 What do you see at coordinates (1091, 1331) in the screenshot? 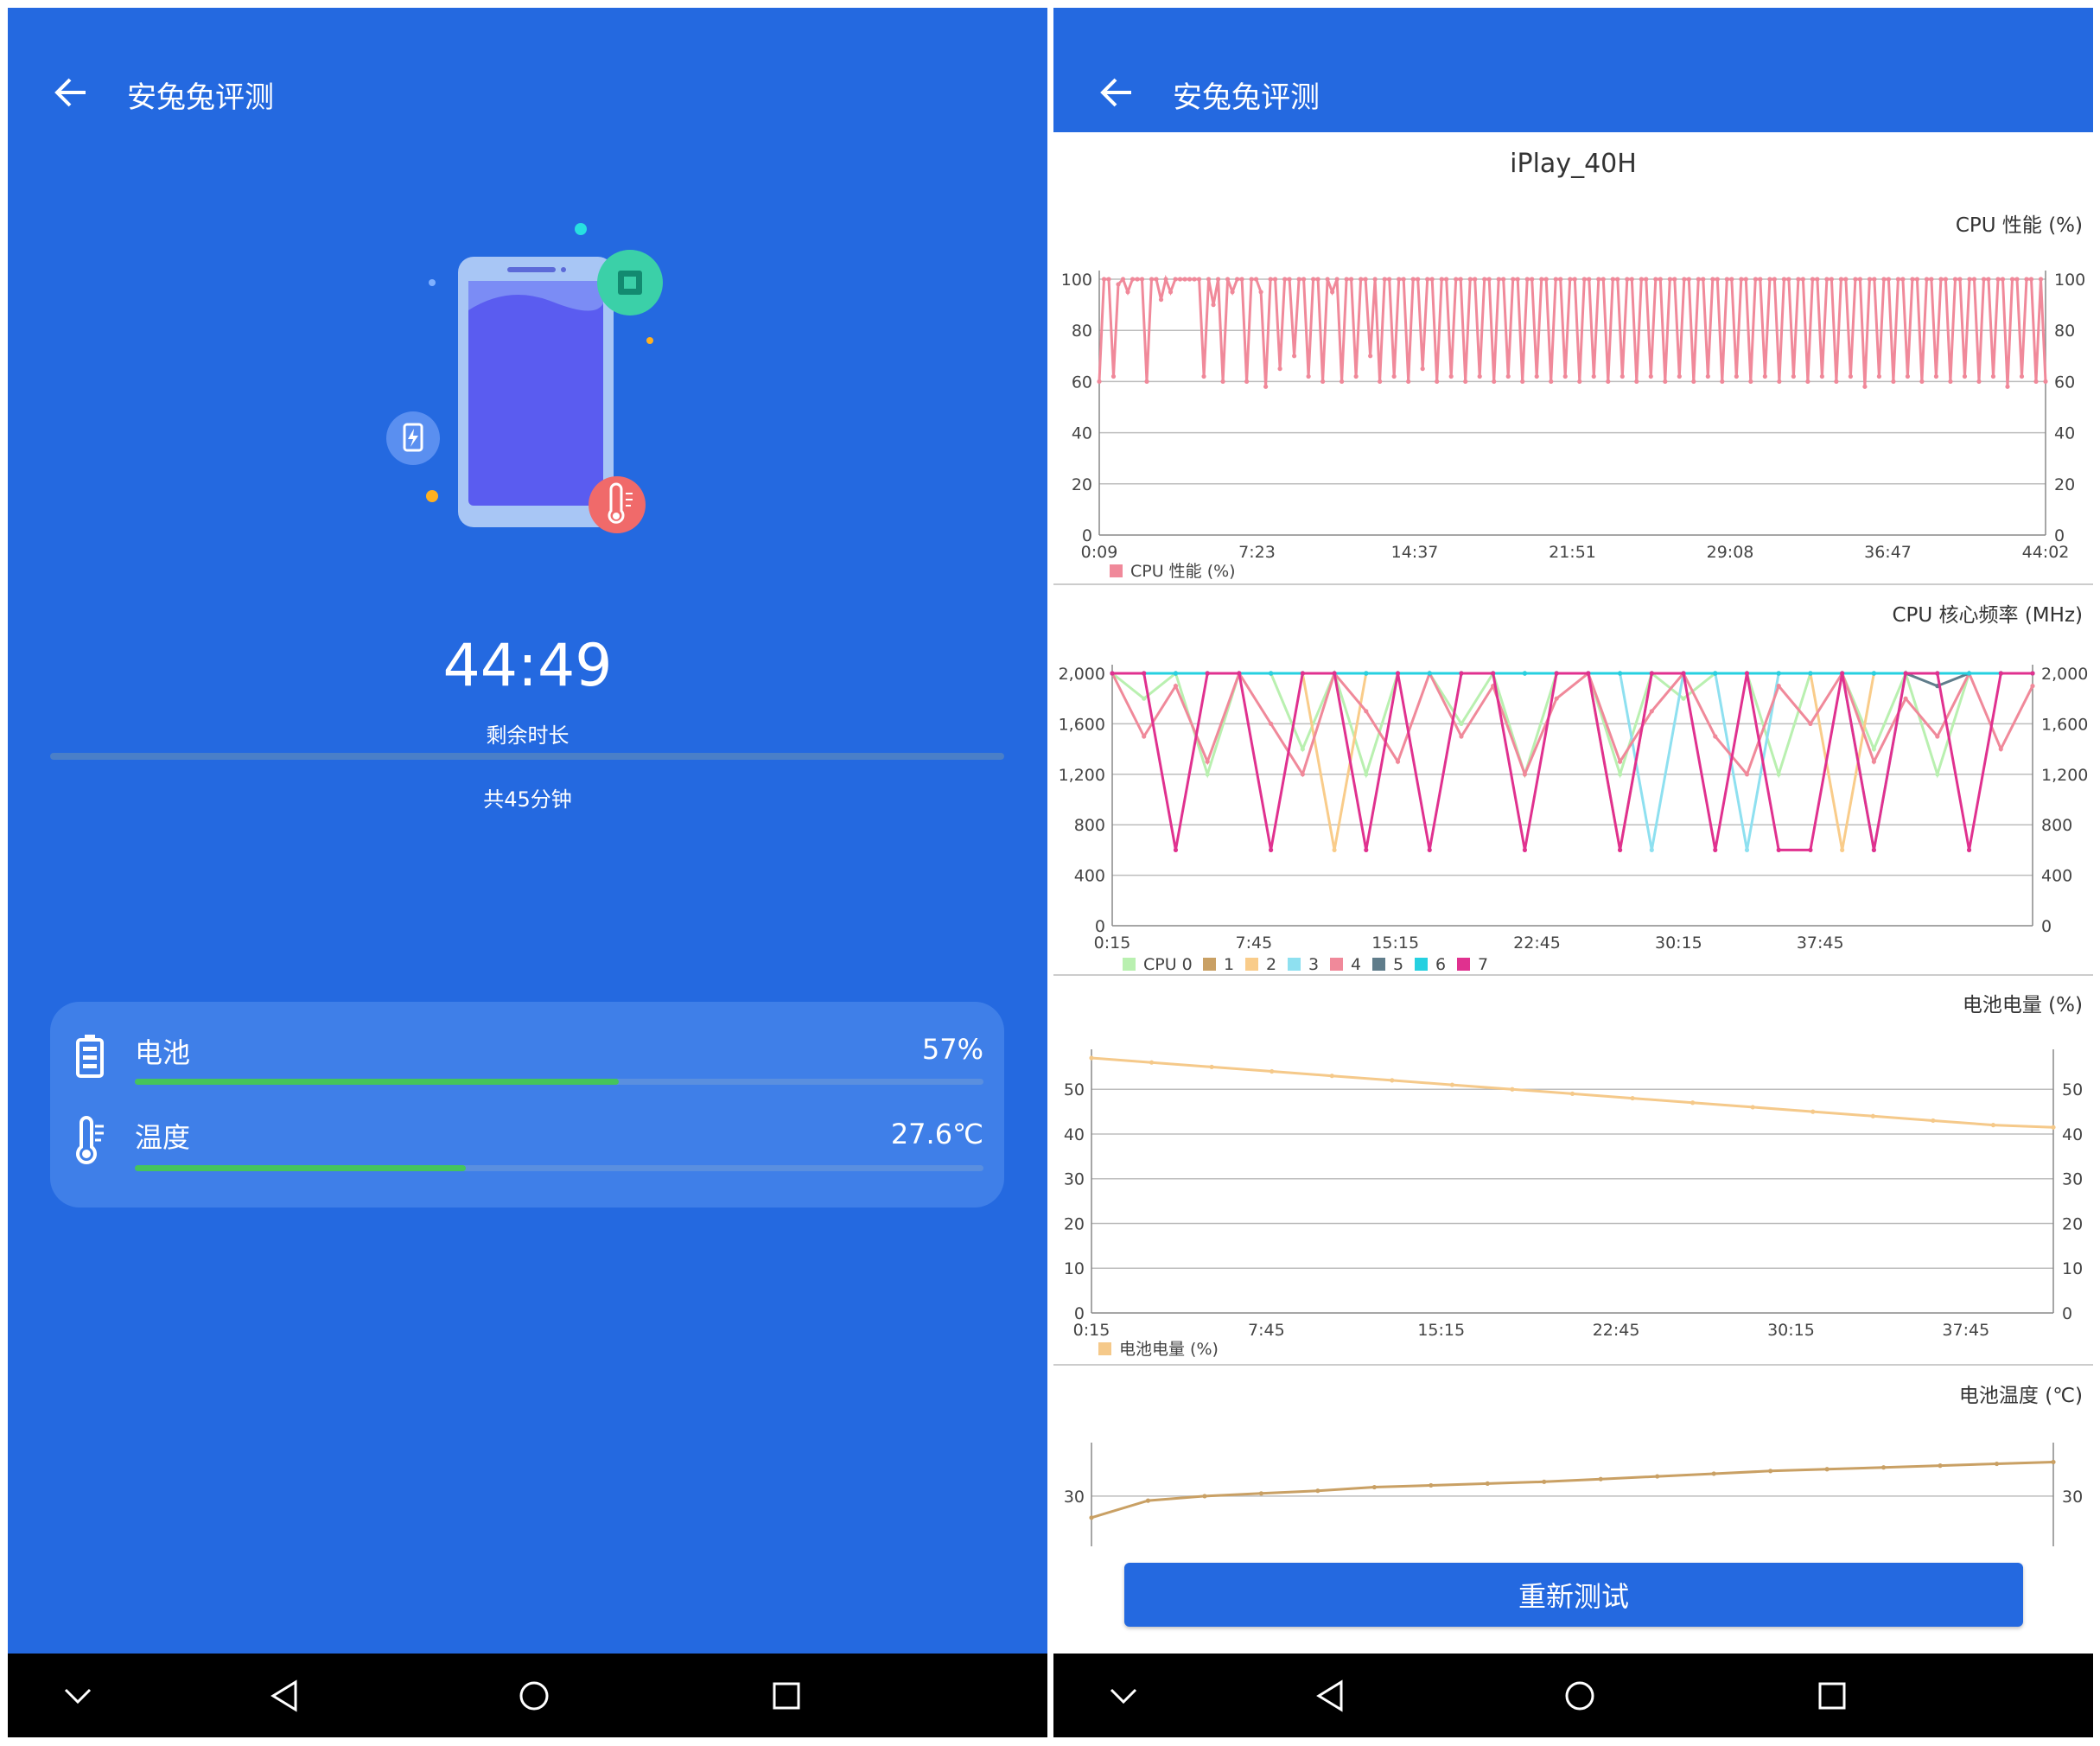
I see `x-tick-label: 0:15` at bounding box center [1091, 1331].